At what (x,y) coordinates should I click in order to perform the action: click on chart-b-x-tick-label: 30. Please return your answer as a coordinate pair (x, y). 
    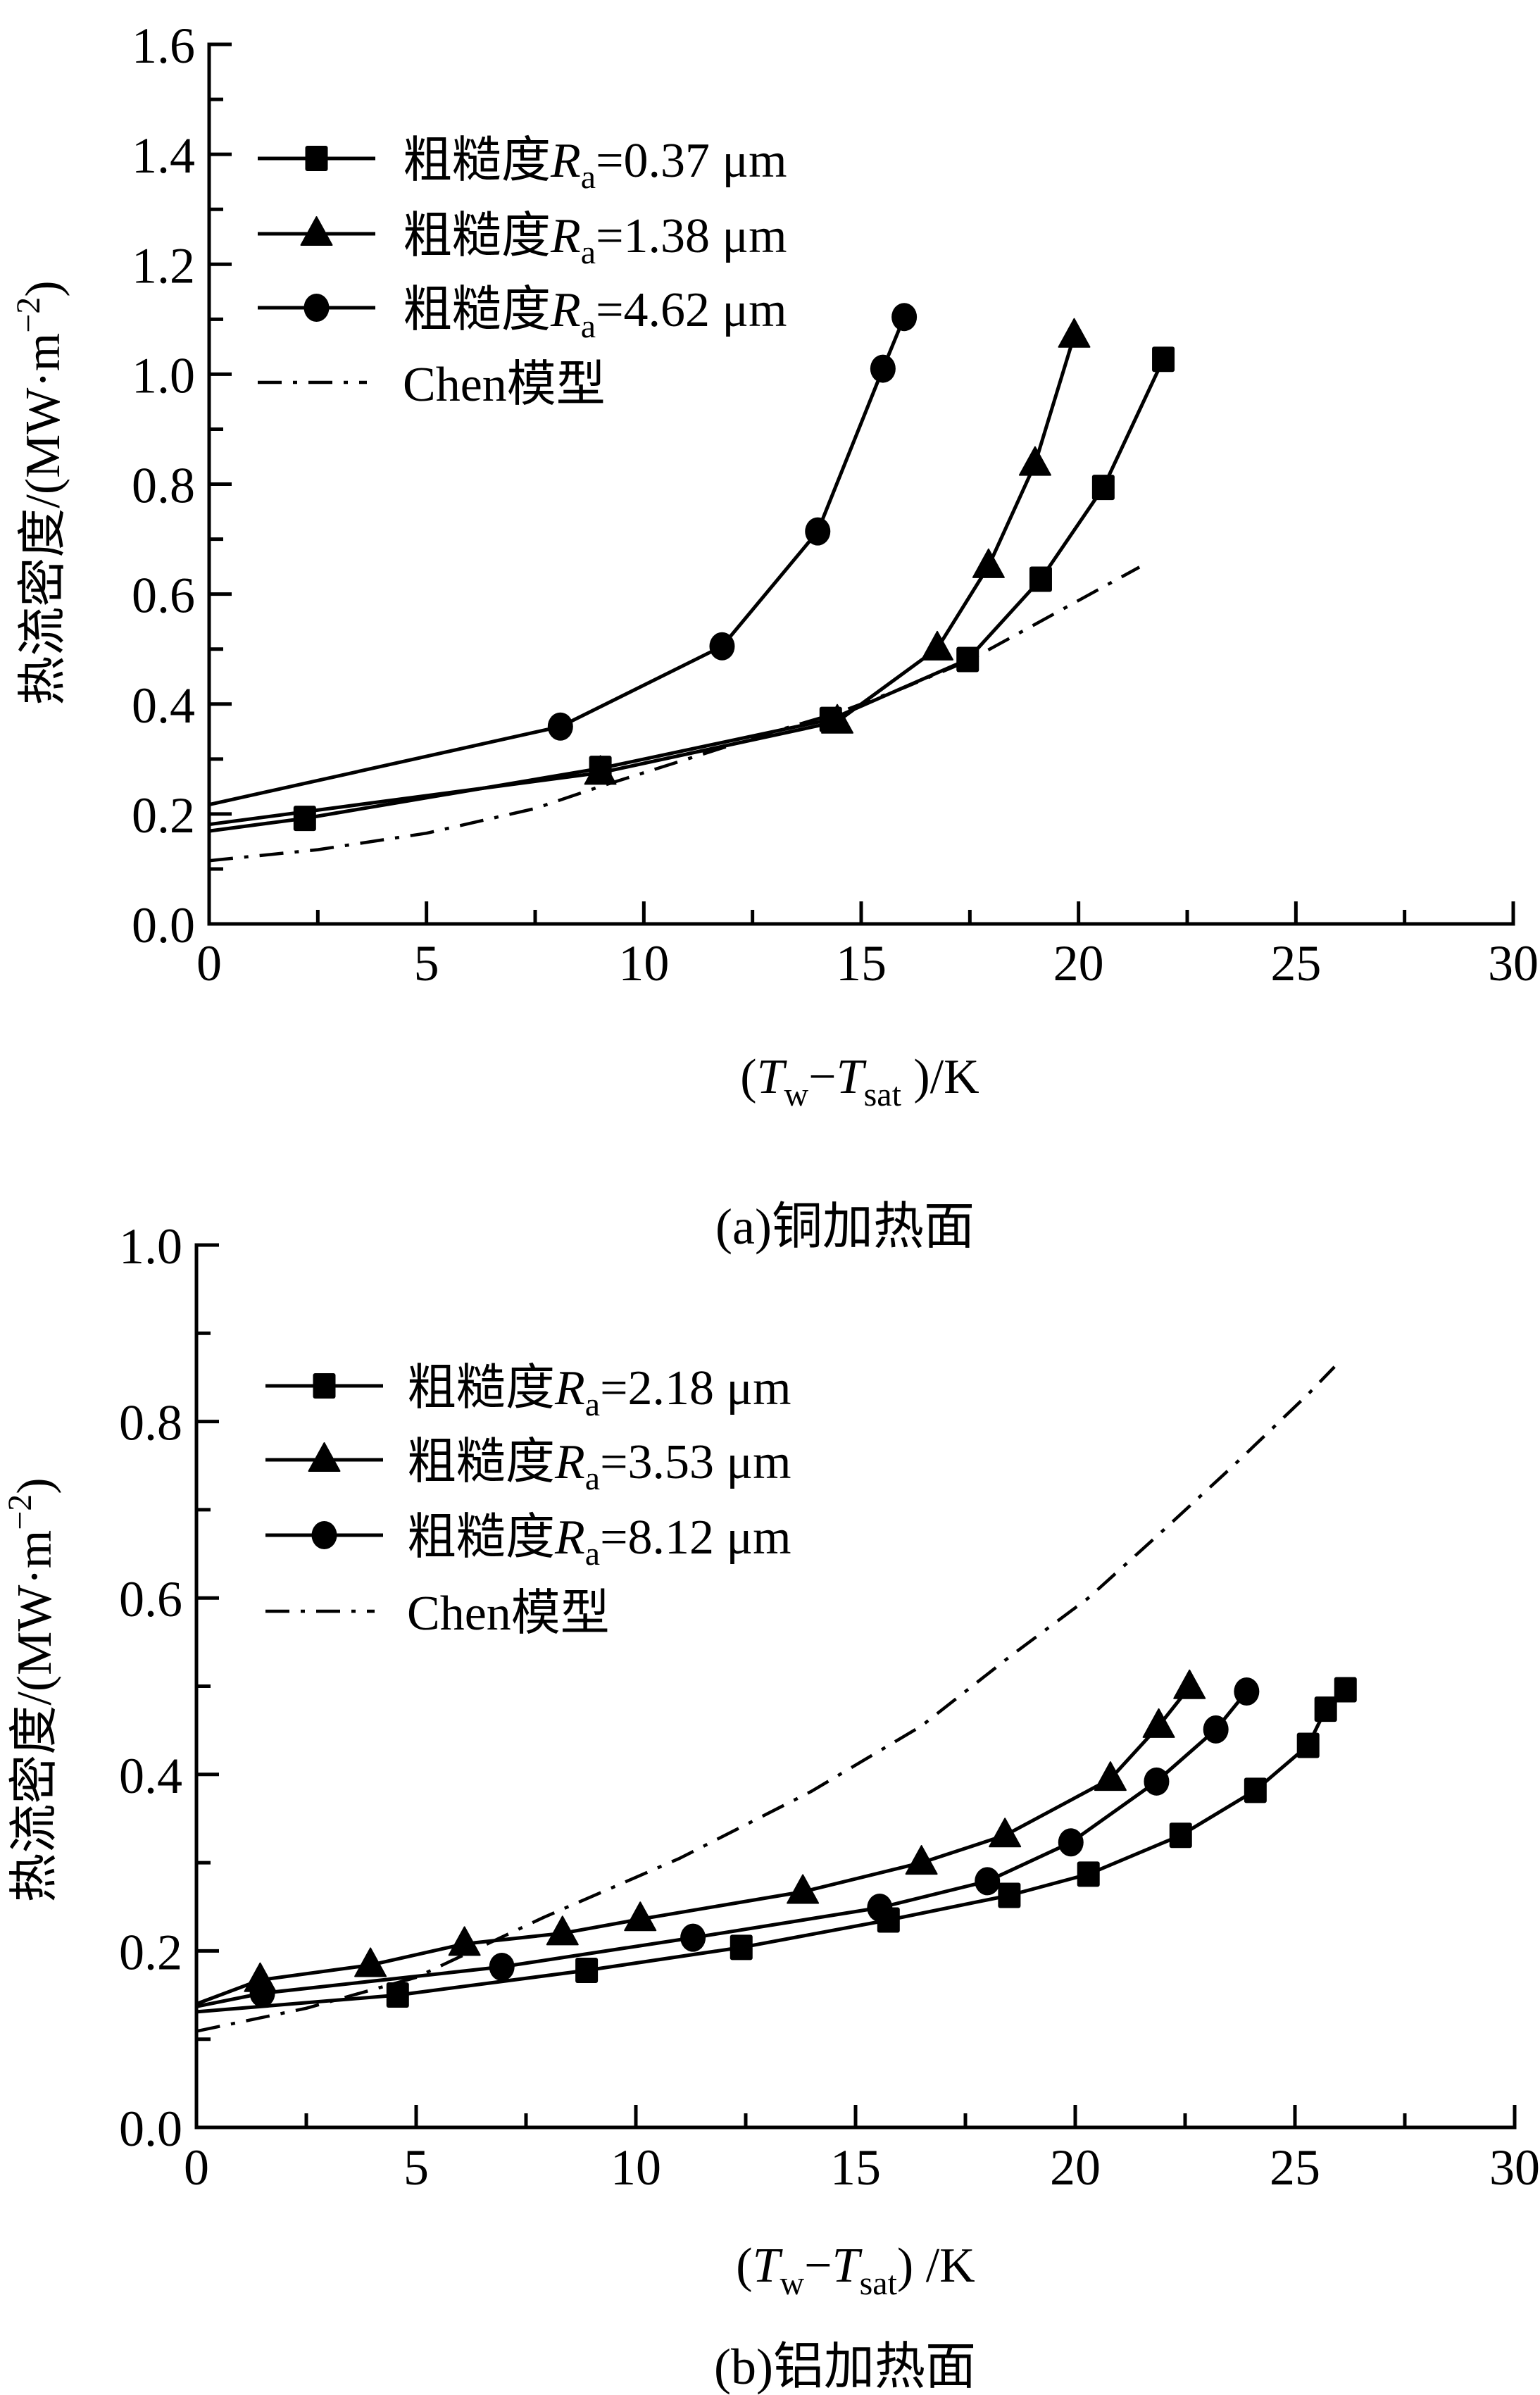
    Looking at the image, I should click on (1515, 2167).